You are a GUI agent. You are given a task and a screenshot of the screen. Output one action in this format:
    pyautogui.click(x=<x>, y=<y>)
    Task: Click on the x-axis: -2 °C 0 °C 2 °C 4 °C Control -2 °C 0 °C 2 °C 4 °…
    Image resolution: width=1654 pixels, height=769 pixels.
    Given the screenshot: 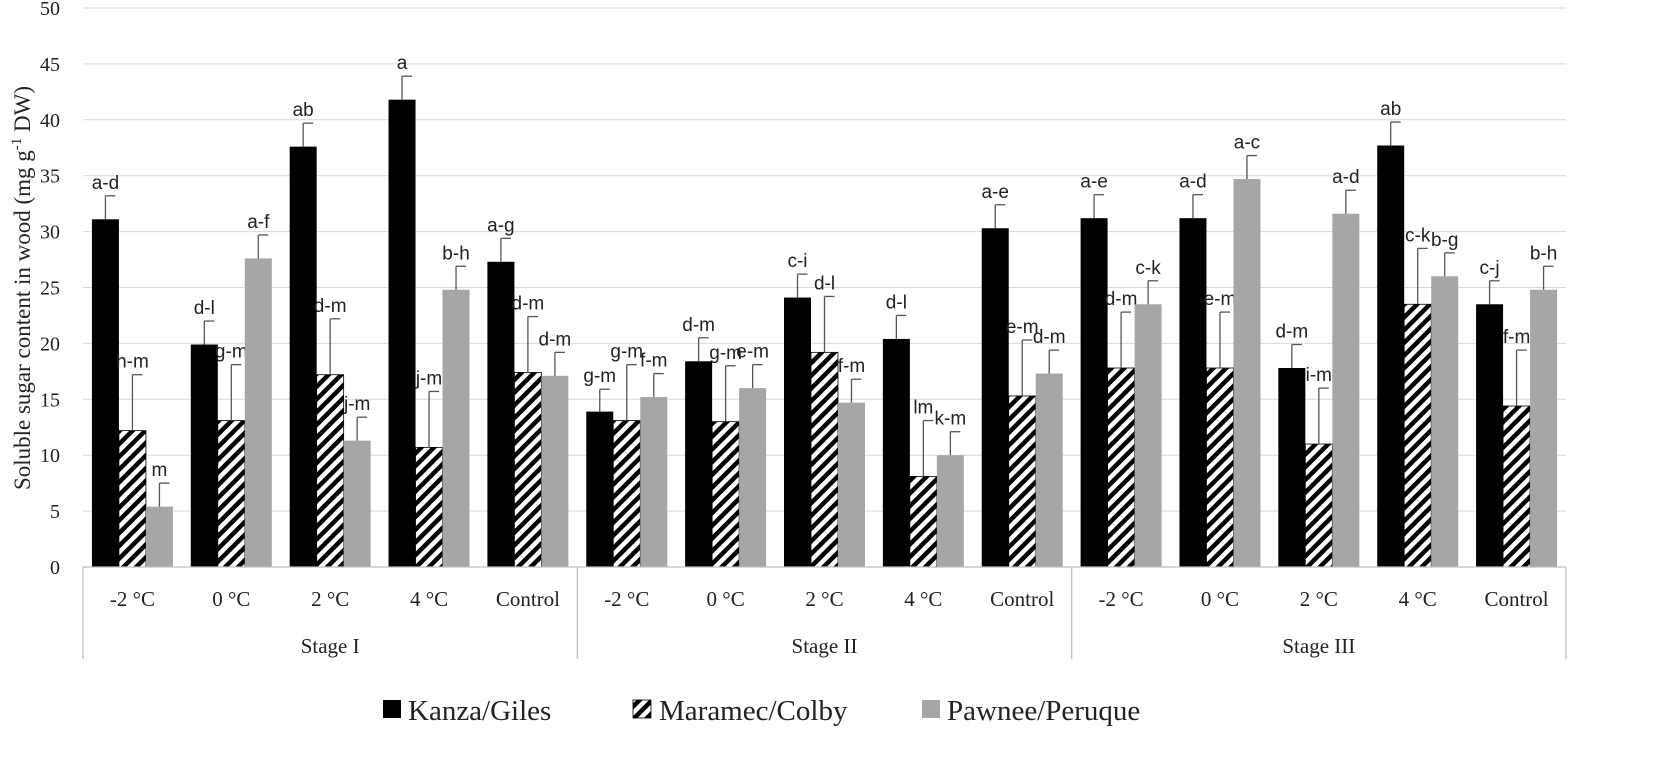 What is the action you would take?
    pyautogui.click(x=824, y=612)
    